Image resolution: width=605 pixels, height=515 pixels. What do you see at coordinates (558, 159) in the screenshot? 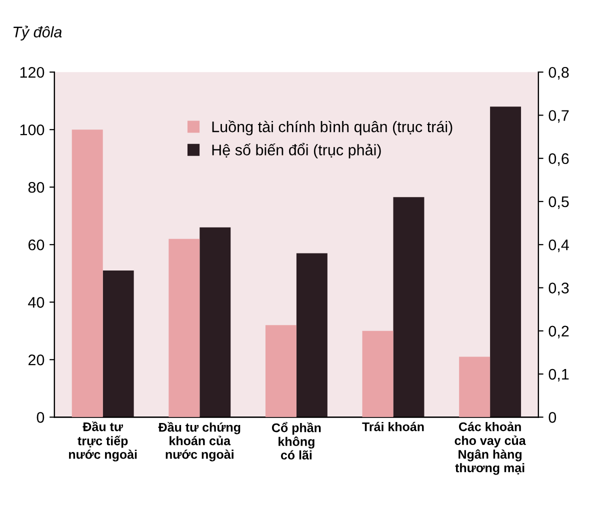
I see `y2-tick-label: 0,6` at bounding box center [558, 159].